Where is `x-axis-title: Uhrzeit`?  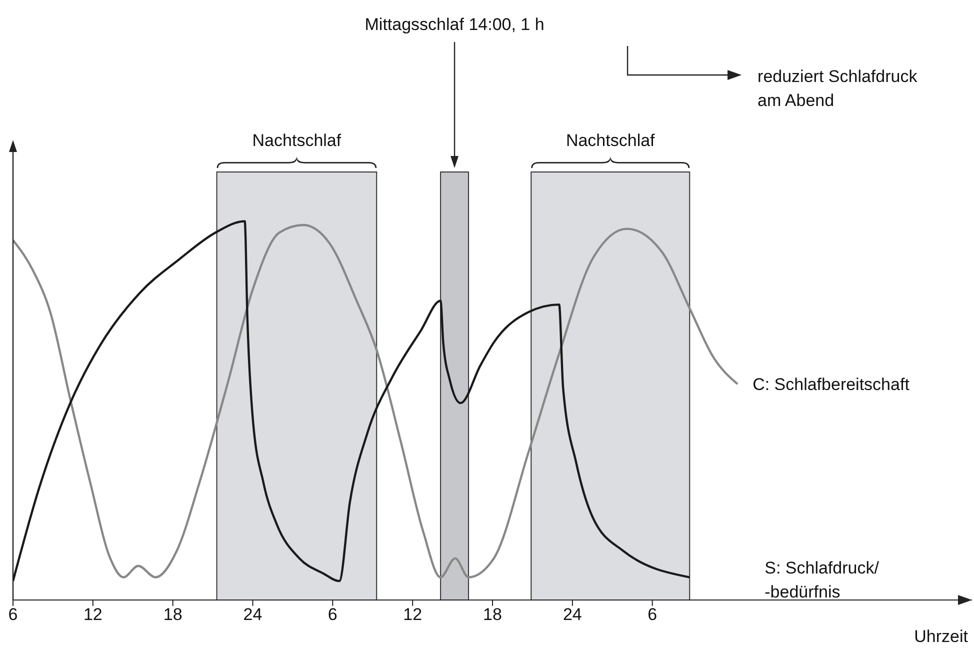 x-axis-title: Uhrzeit is located at coordinates (941, 636).